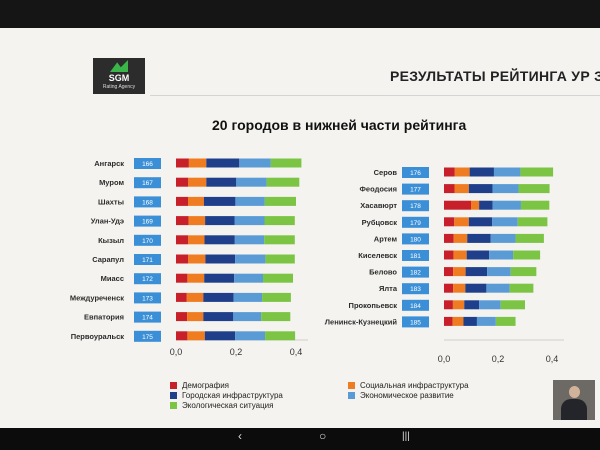  What do you see at coordinates (119, 87) in the screenshot?
I see `logo-tagline: Rating Agency` at bounding box center [119, 87].